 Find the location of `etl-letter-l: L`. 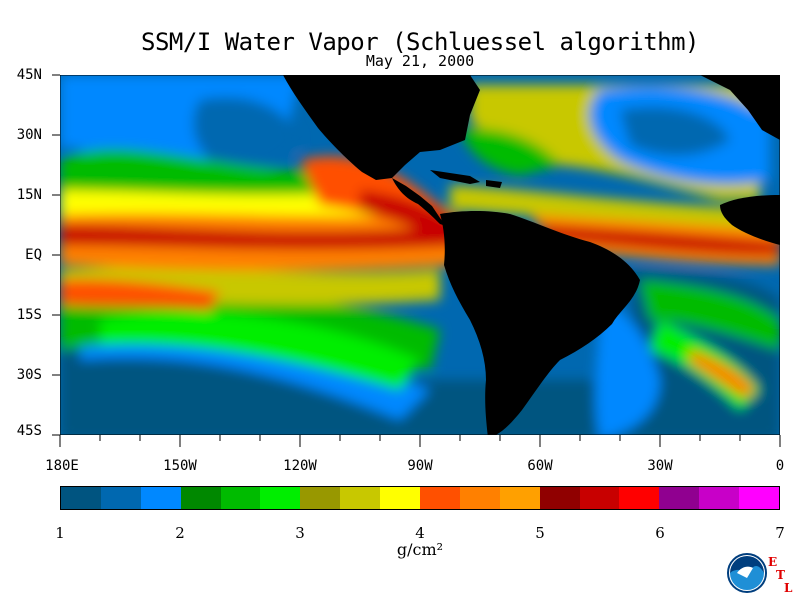

etl-letter-l: L is located at coordinates (788, 588).